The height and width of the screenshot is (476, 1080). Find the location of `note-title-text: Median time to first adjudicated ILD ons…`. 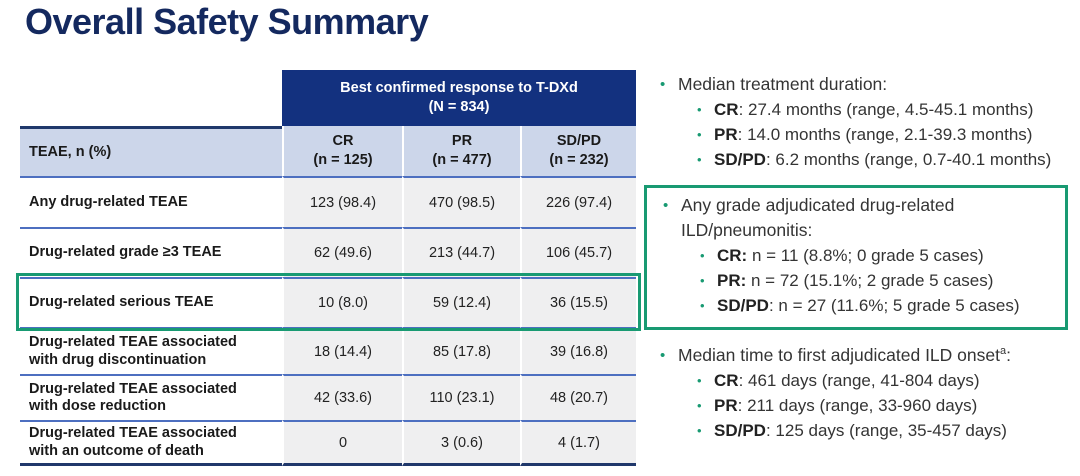

note-title-text: Median time to first adjudicated ILD ons… is located at coordinates (844, 355).